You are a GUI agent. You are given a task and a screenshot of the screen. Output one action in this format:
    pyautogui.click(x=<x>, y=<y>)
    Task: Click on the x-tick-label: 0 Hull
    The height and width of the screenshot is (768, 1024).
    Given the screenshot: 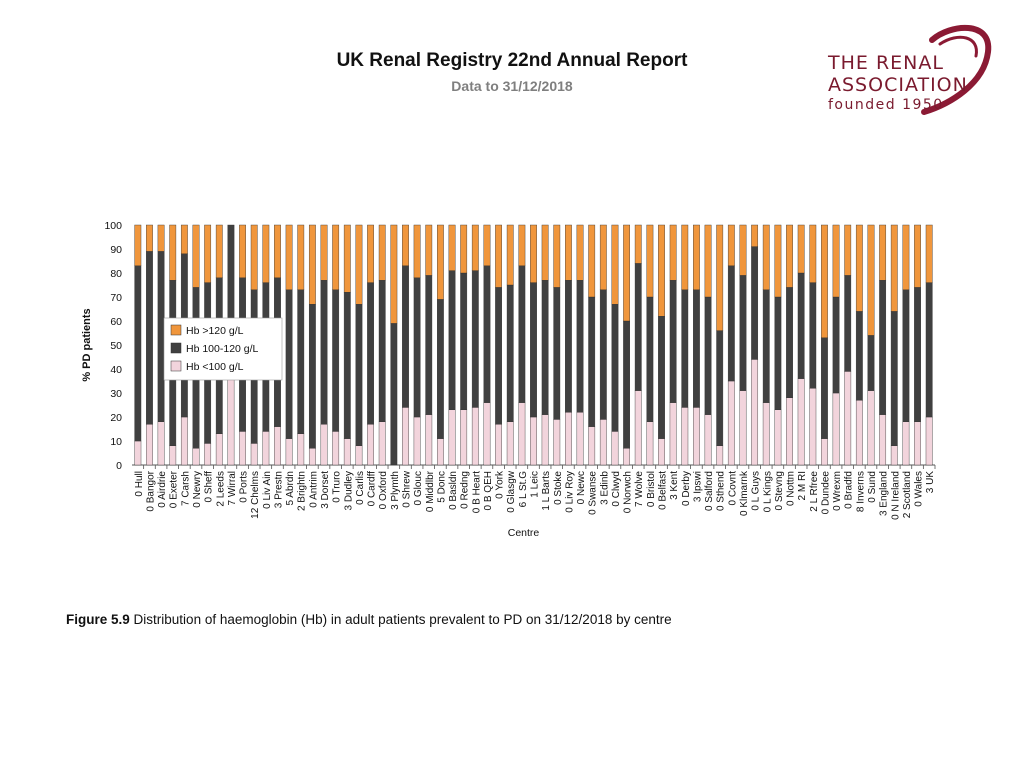 What is the action you would take?
    pyautogui.click(x=139, y=484)
    